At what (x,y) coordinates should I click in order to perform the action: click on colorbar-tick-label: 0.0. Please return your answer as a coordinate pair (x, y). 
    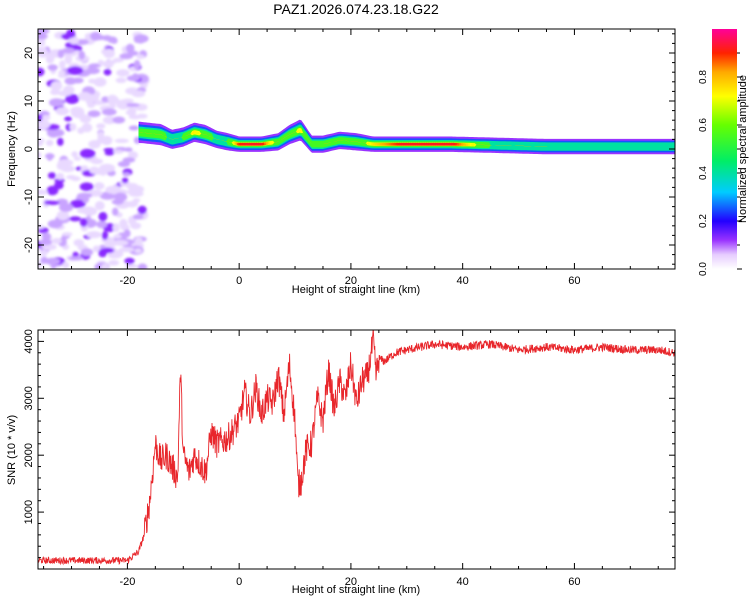
    Looking at the image, I should click on (703, 269).